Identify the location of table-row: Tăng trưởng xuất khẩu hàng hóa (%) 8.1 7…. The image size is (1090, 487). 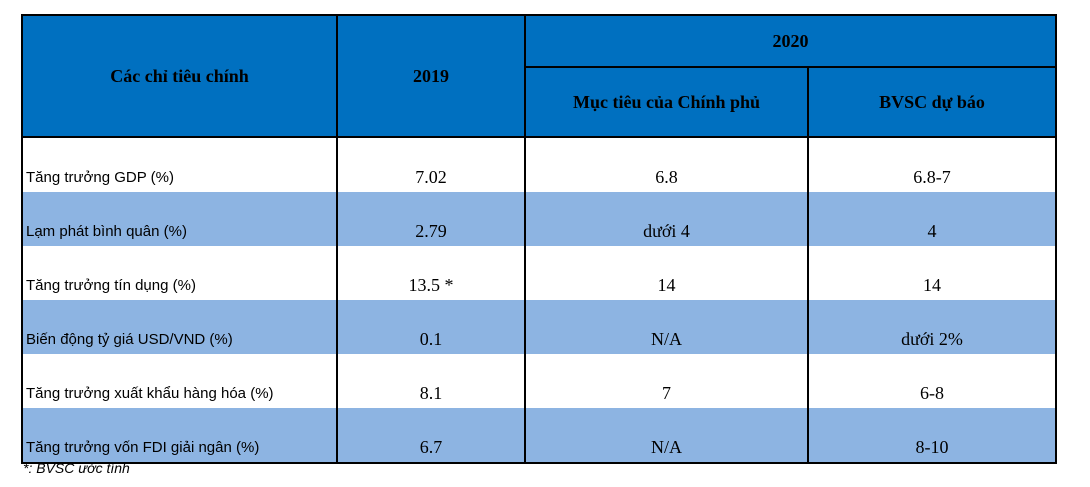
(539, 381).